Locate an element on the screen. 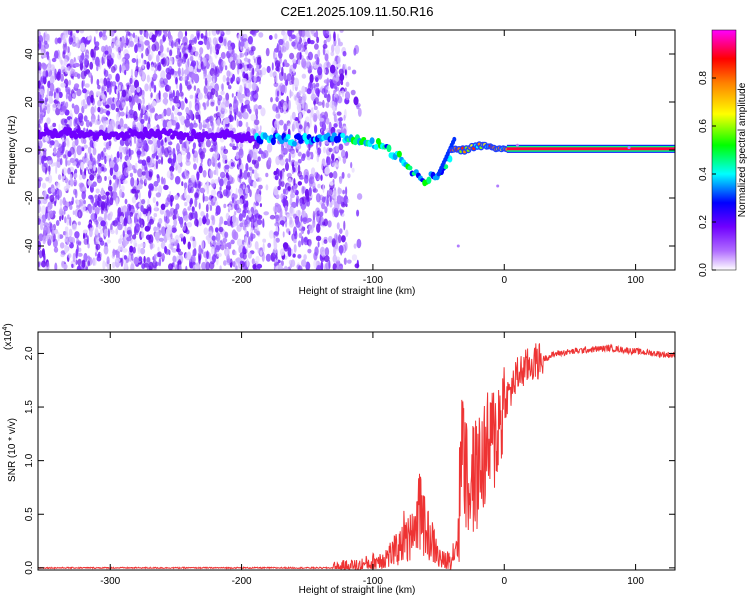 The width and height of the screenshot is (750, 605). snr-scale-factor: (x104) is located at coordinates (8, 336).